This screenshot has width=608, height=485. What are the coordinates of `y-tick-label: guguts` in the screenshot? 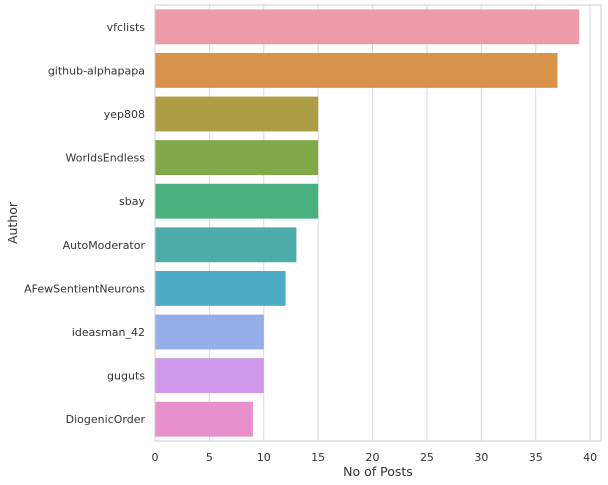 It's located at (126, 376).